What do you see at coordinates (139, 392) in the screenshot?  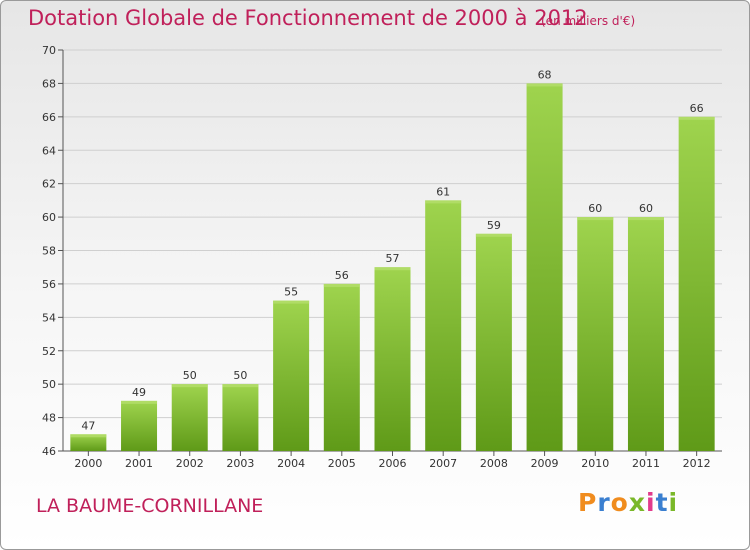 I see `data-label-2001: 49` at bounding box center [139, 392].